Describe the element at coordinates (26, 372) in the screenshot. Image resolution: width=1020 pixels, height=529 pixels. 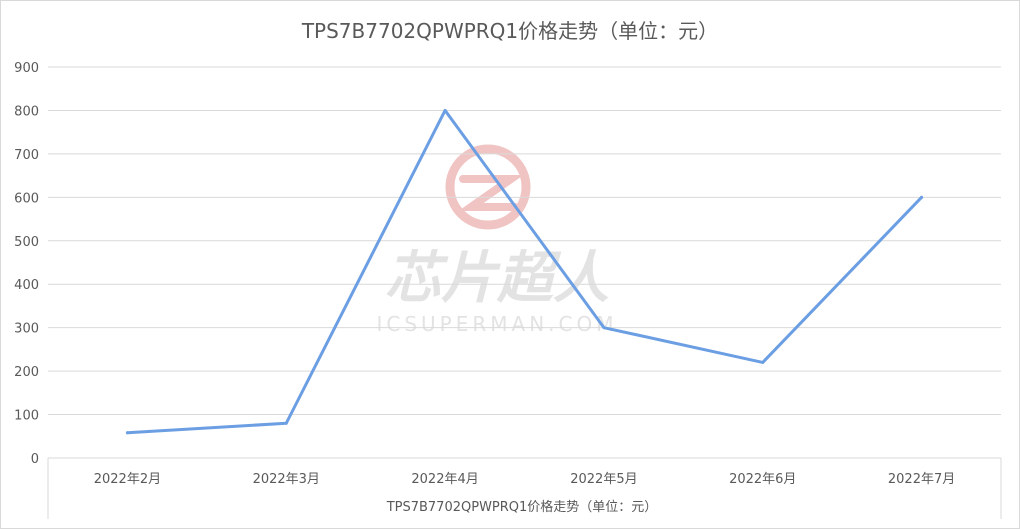
I see `y-tick-label: 200` at that location.